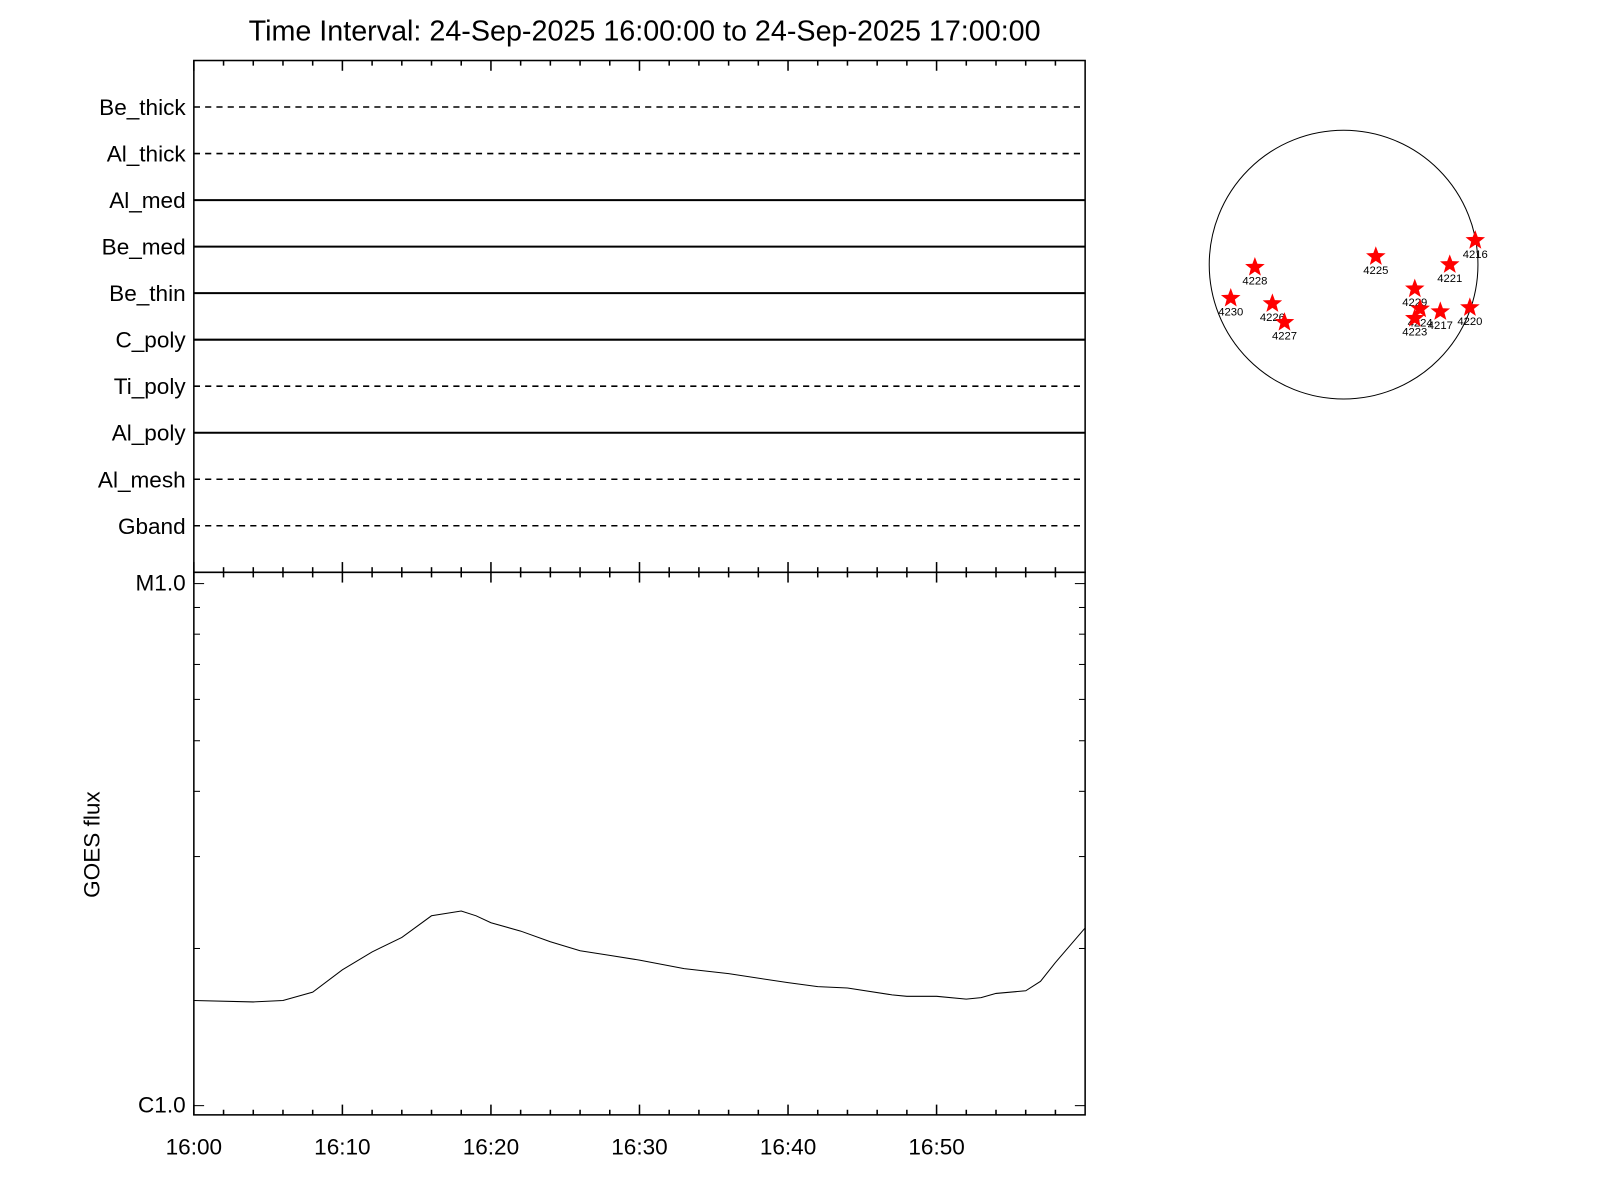  What do you see at coordinates (936, 1147) in the screenshot?
I see `x-tick-label: 16:50` at bounding box center [936, 1147].